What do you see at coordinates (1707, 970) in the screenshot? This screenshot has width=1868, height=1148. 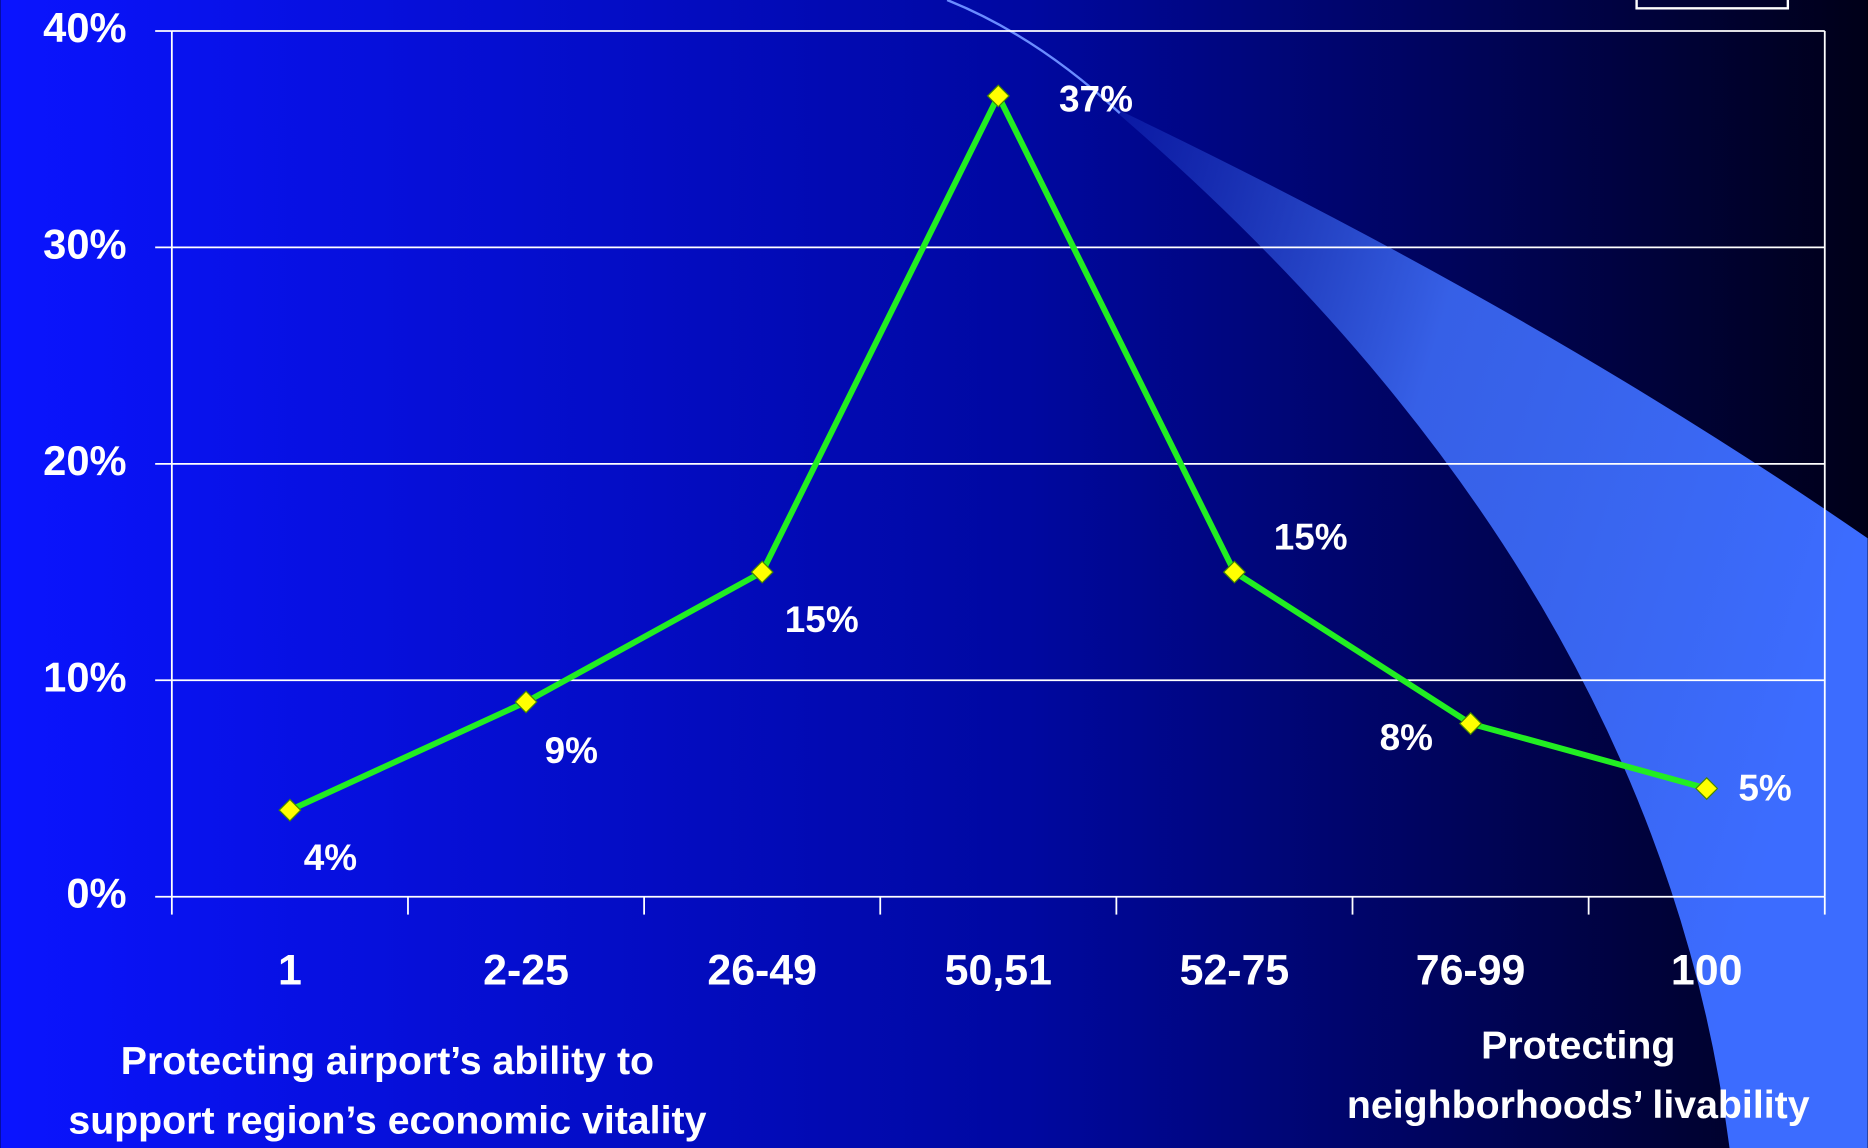 I see `x-tick-label: 100` at bounding box center [1707, 970].